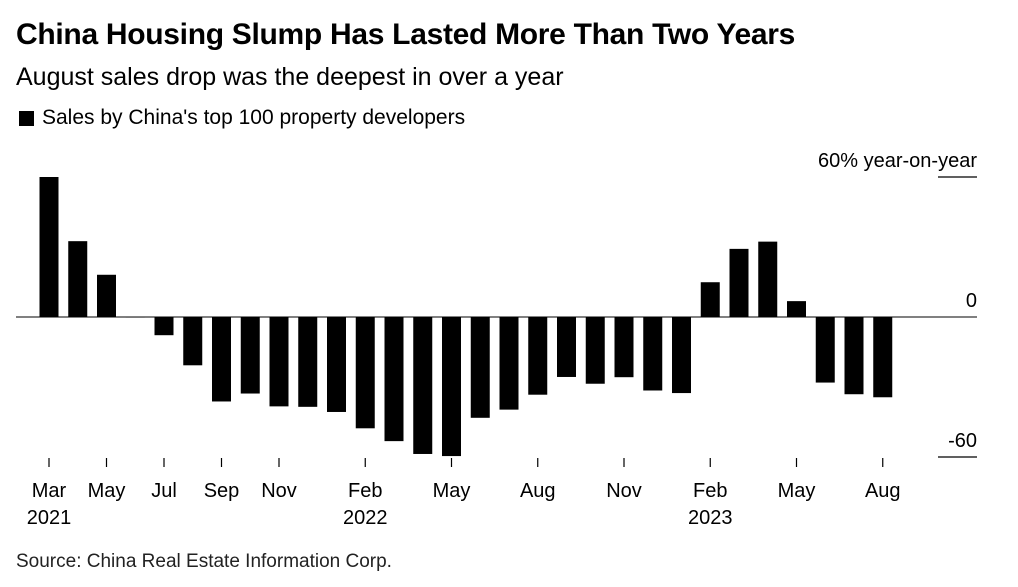  Describe the element at coordinates (452, 491) in the screenshot. I see `x-tick-label-2022-05: May` at that location.